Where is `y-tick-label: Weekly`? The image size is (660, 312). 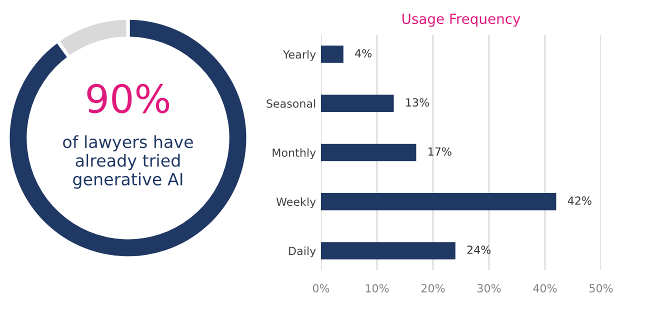 y-tick-label: Weekly is located at coordinates (296, 202).